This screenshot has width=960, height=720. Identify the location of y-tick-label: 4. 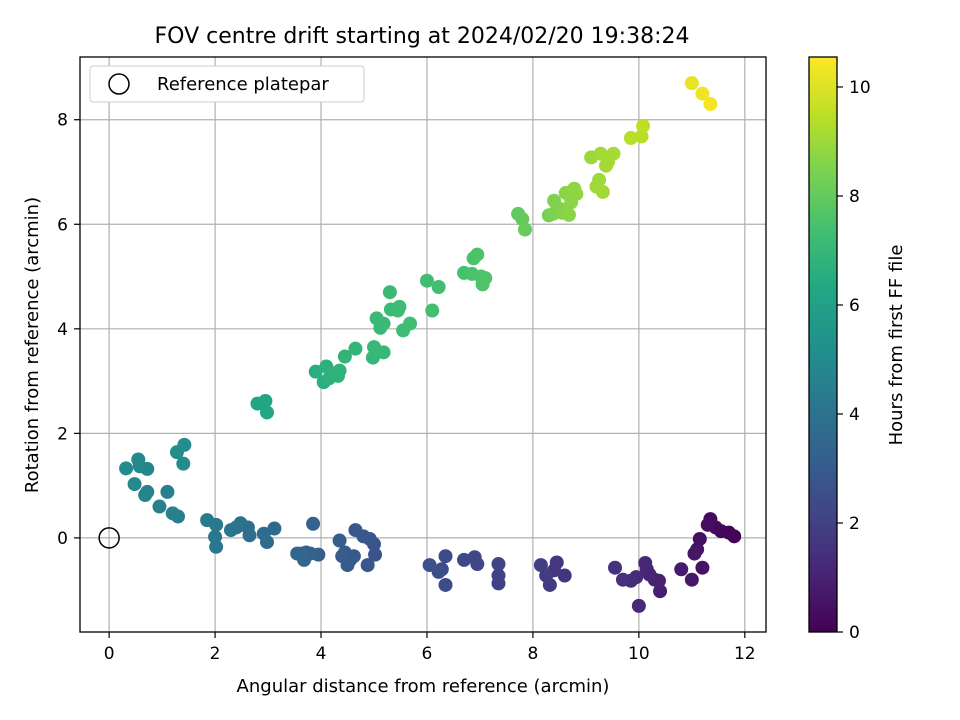
(62, 330).